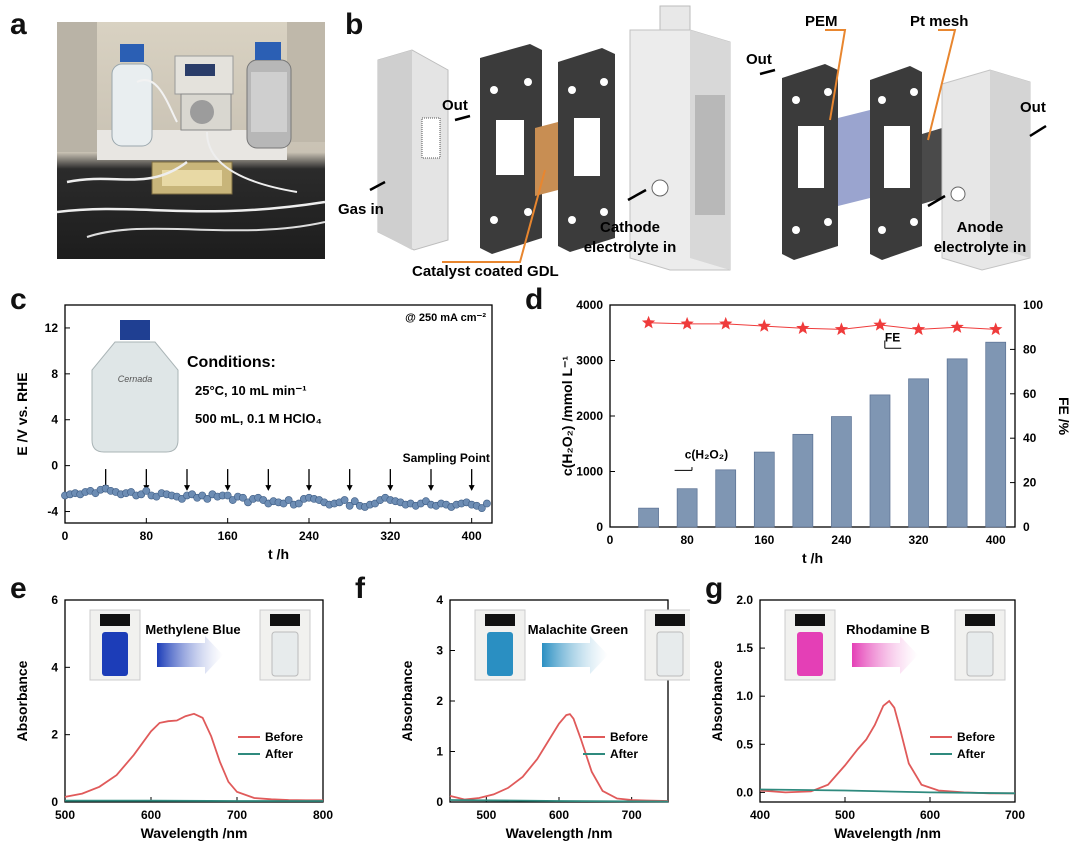 Image resolution: width=1080 pixels, height=855 pixels. I want to click on arrow-cathode-in, so click(637, 195).